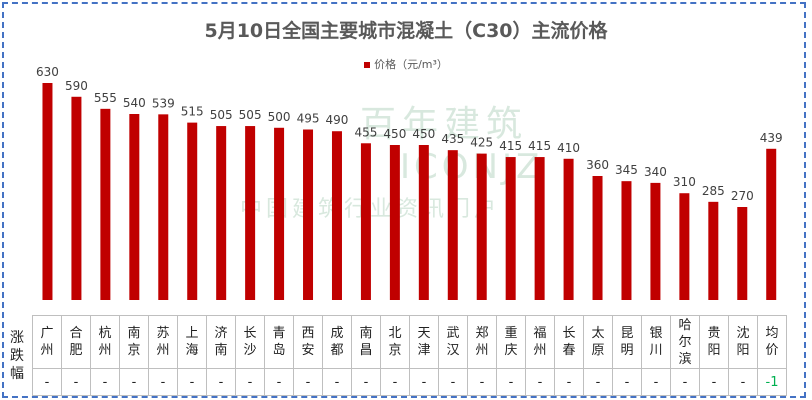 This screenshot has height=400, width=812. Describe the element at coordinates (511, 342) in the screenshot. I see `category-label: 重庆` at that location.